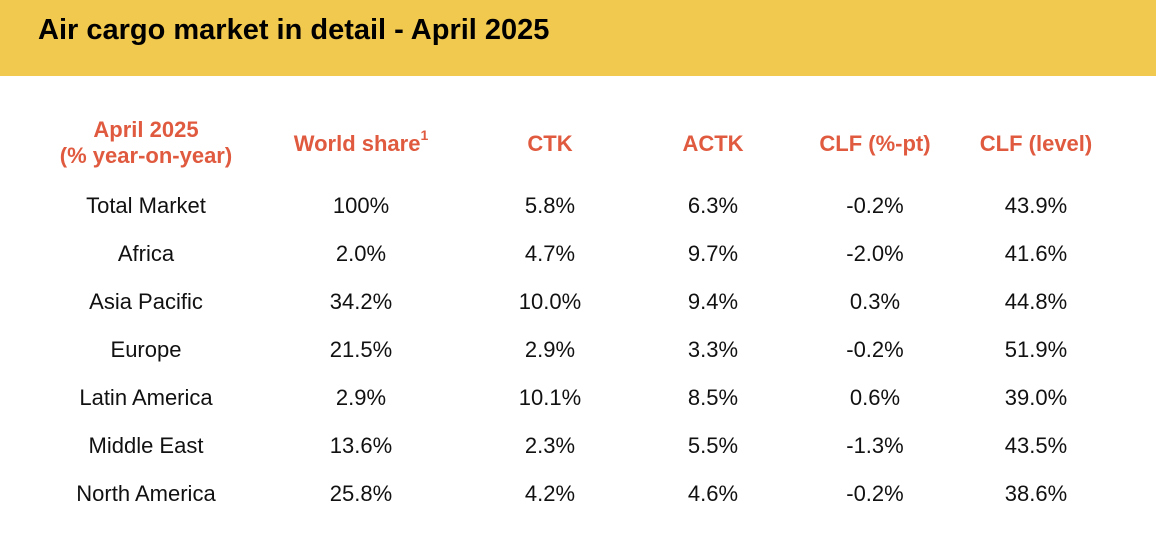 Image resolution: width=1156 pixels, height=546 pixels. I want to click on table-cell: 2.3%, so click(550, 445).